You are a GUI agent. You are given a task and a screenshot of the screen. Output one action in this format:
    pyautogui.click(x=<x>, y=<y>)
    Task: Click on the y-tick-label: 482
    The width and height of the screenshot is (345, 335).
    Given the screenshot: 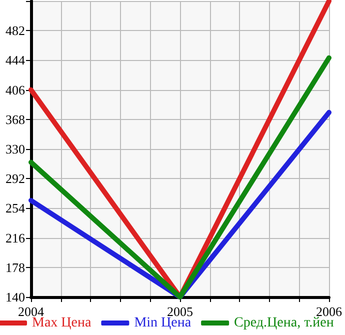 What is the action you would take?
    pyautogui.click(x=15, y=30)
    